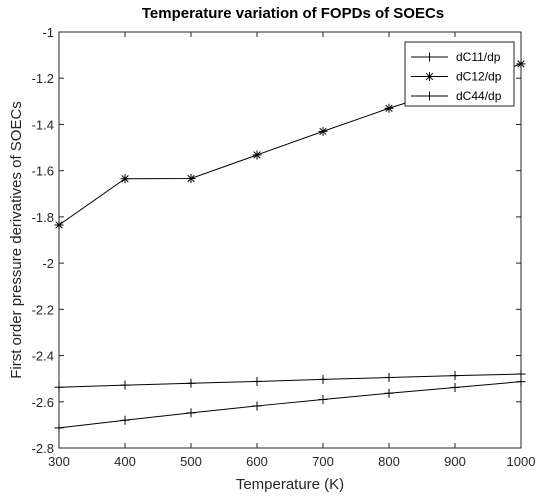 Image resolution: width=537 pixels, height=497 pixels. Describe the element at coordinates (323, 461) in the screenshot. I see `x-tick-label: 700` at that location.